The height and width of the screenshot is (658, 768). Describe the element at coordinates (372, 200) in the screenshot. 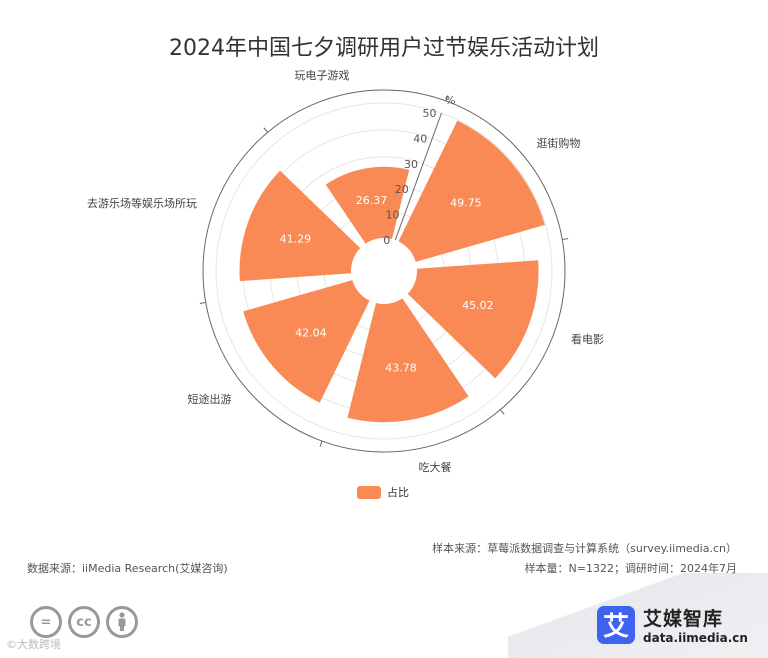

I see `value-label-5: 26.37` at that location.